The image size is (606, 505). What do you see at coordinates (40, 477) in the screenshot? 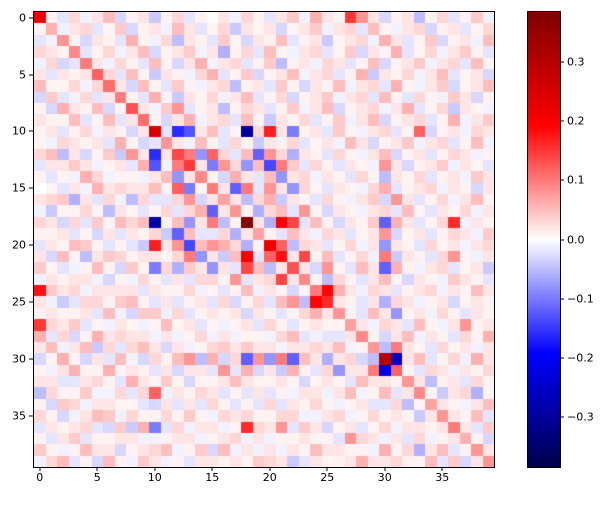
I see `x-tick-label: 0` at bounding box center [40, 477].